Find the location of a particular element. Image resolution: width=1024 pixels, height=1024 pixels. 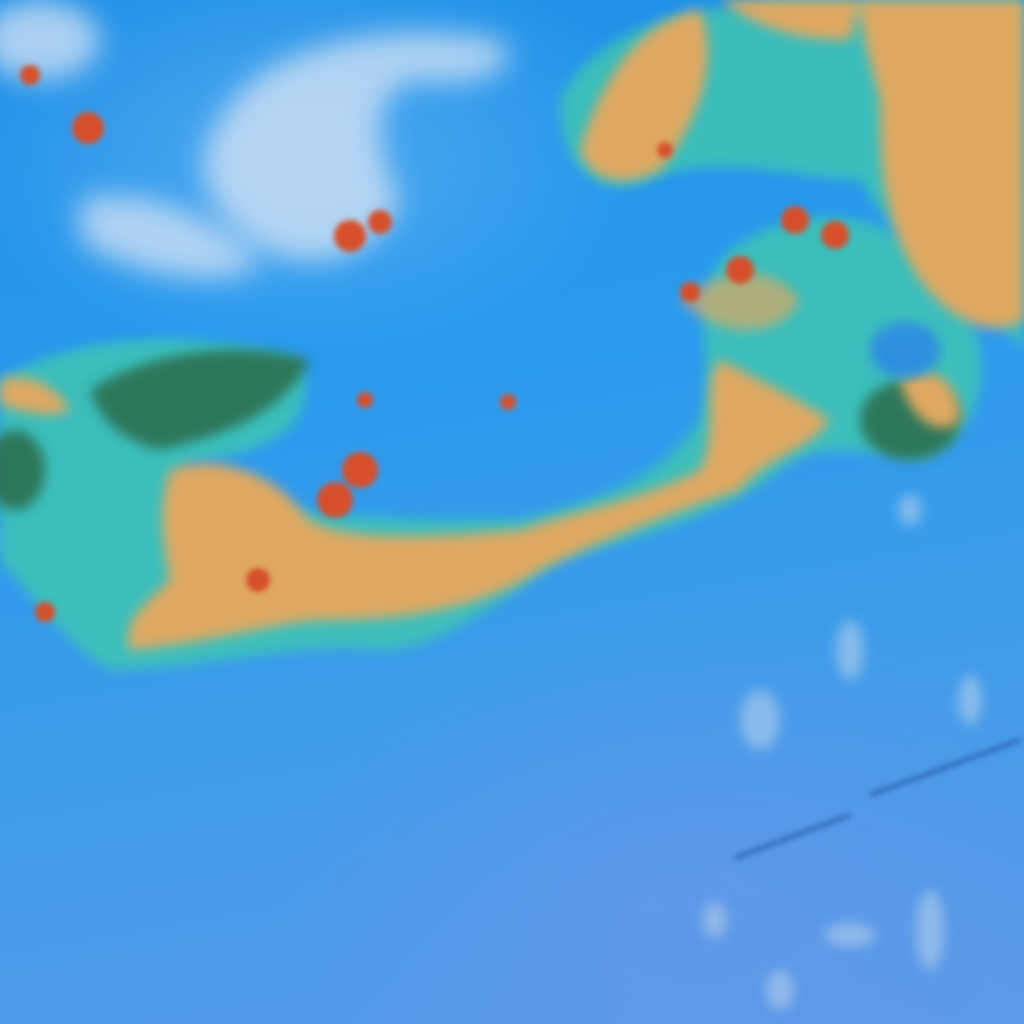

clear-patch is located at coordinates (905, 350).